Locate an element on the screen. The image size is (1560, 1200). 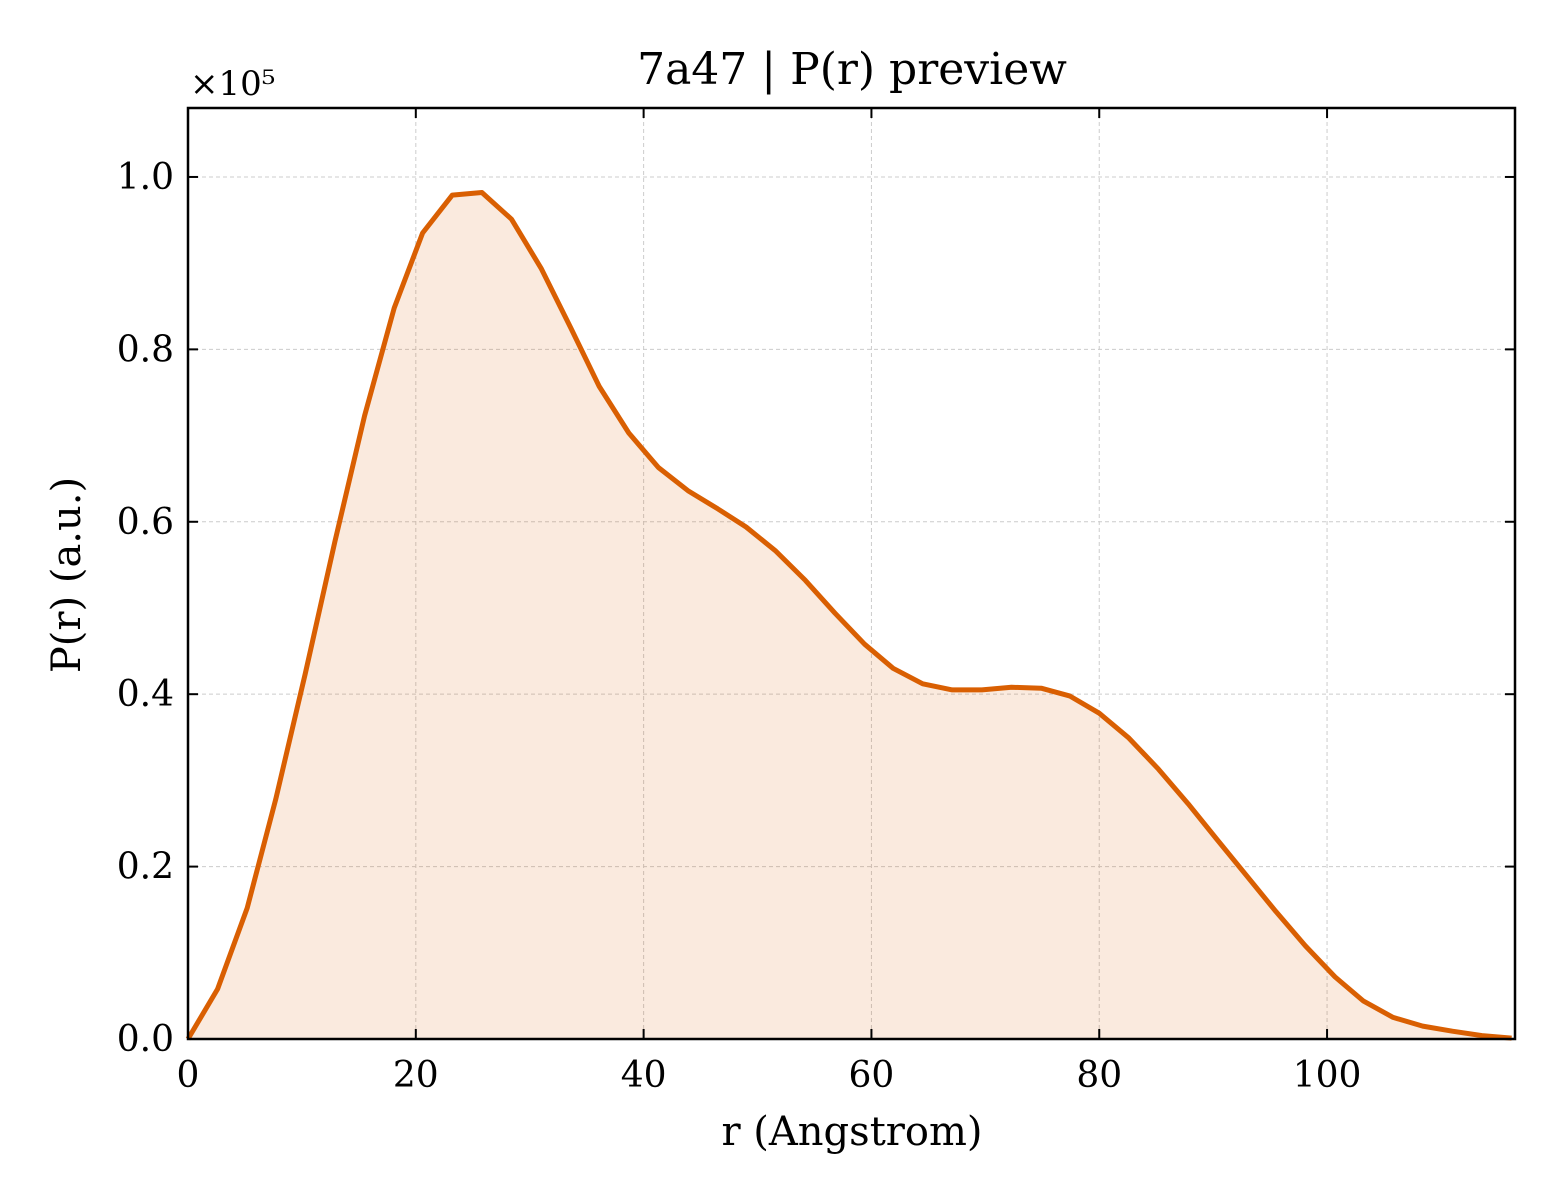
chart-title: 7a47 | P(r) preview is located at coordinates (852, 69).